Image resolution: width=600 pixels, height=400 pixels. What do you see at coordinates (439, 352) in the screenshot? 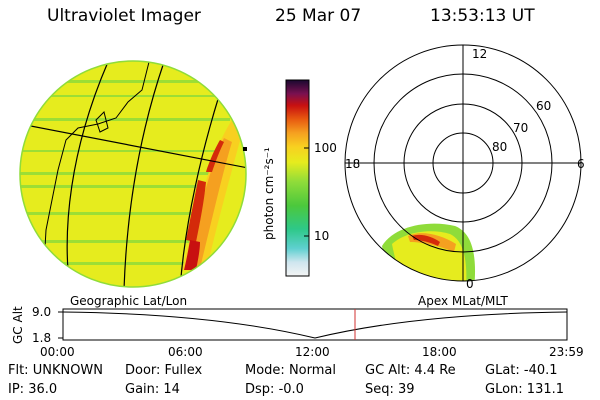
I see `xtick-1800: 18:00` at bounding box center [439, 352].